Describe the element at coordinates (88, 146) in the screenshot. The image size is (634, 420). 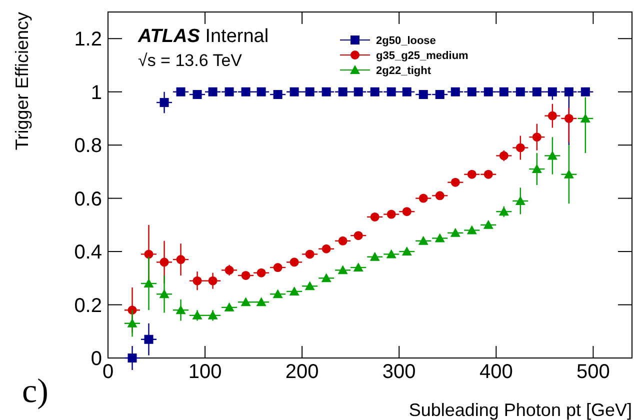
I see `y-tick-label: 0.8` at that location.